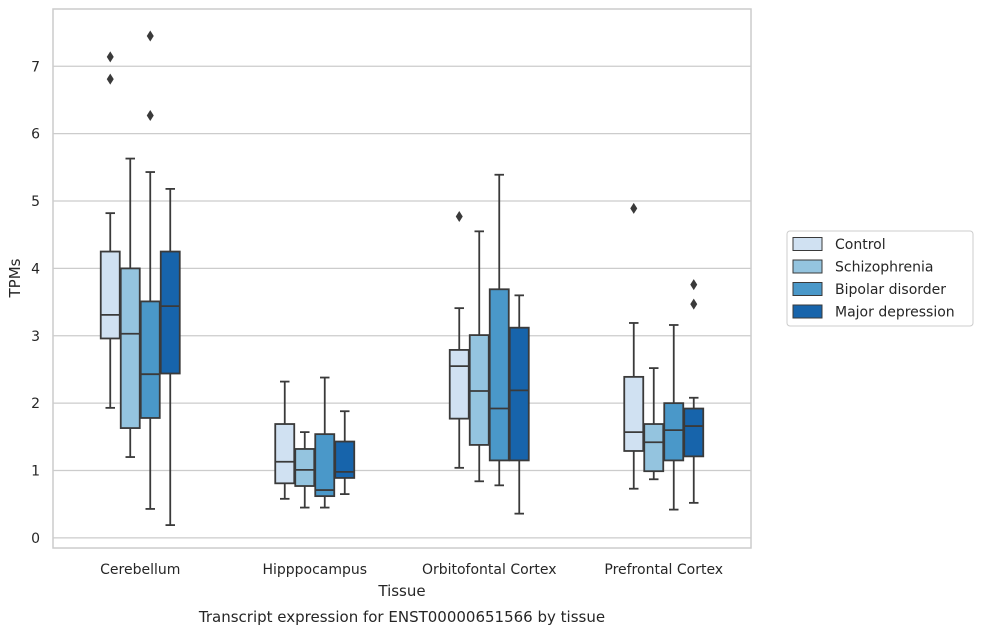 The width and height of the screenshot is (983, 638). What do you see at coordinates (663, 570) in the screenshot?
I see `x-tick-label: Prefrontal Cortex` at bounding box center [663, 570].